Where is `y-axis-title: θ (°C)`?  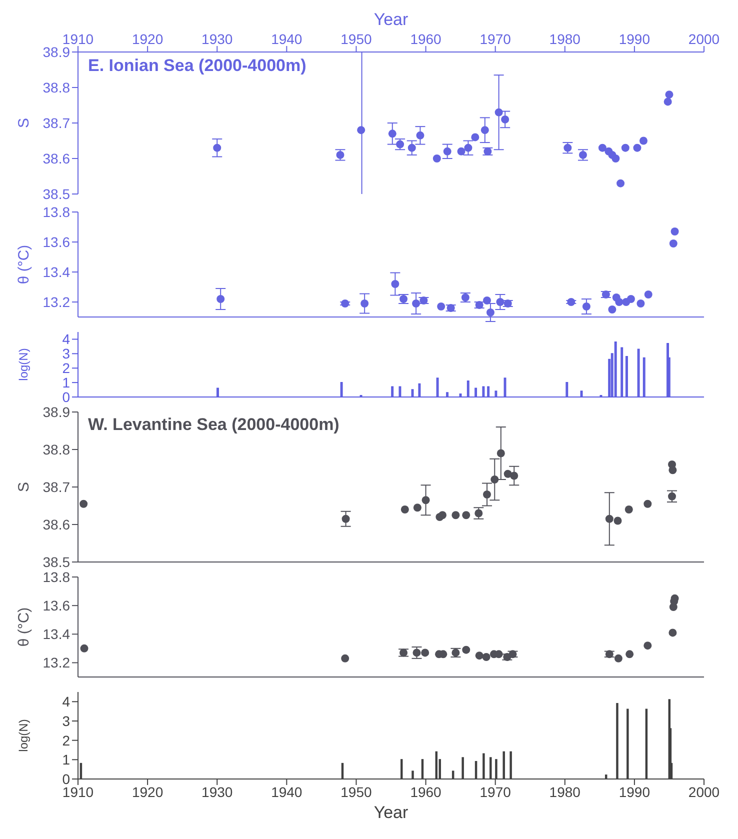 y-axis-title: θ (°C) is located at coordinates (23, 264).